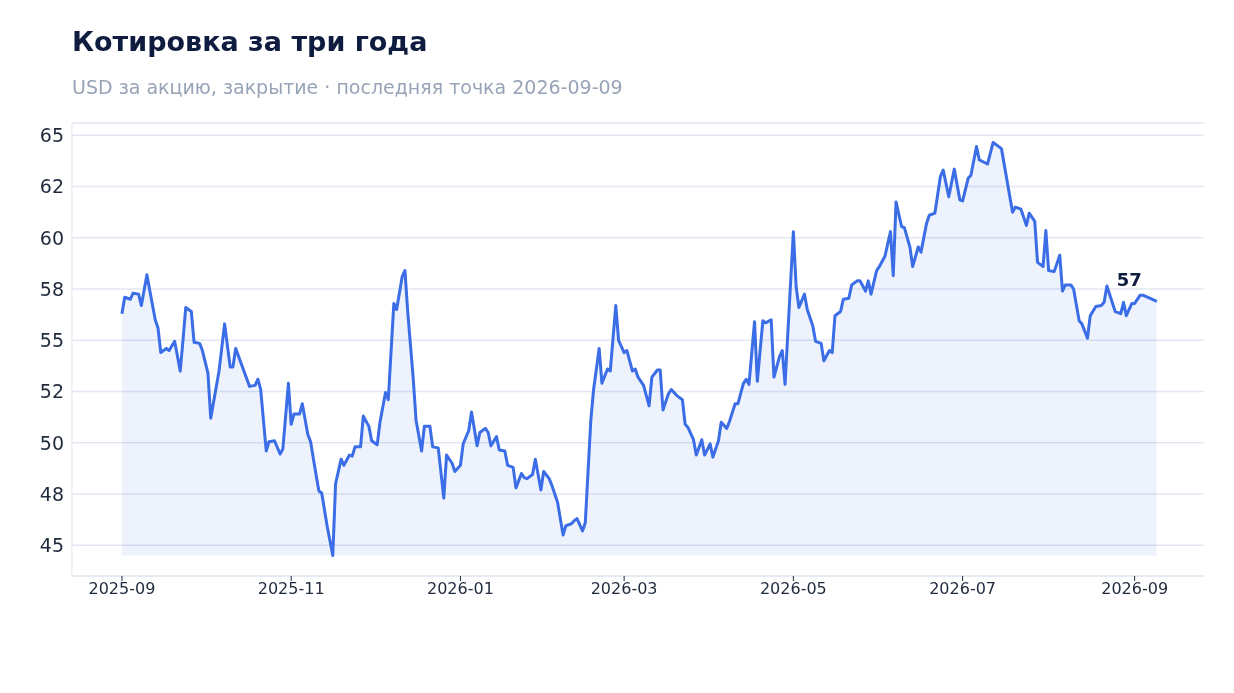 The image size is (1234, 693). What do you see at coordinates (51, 135) in the screenshot?
I see `y-tick-label: 65` at bounding box center [51, 135].